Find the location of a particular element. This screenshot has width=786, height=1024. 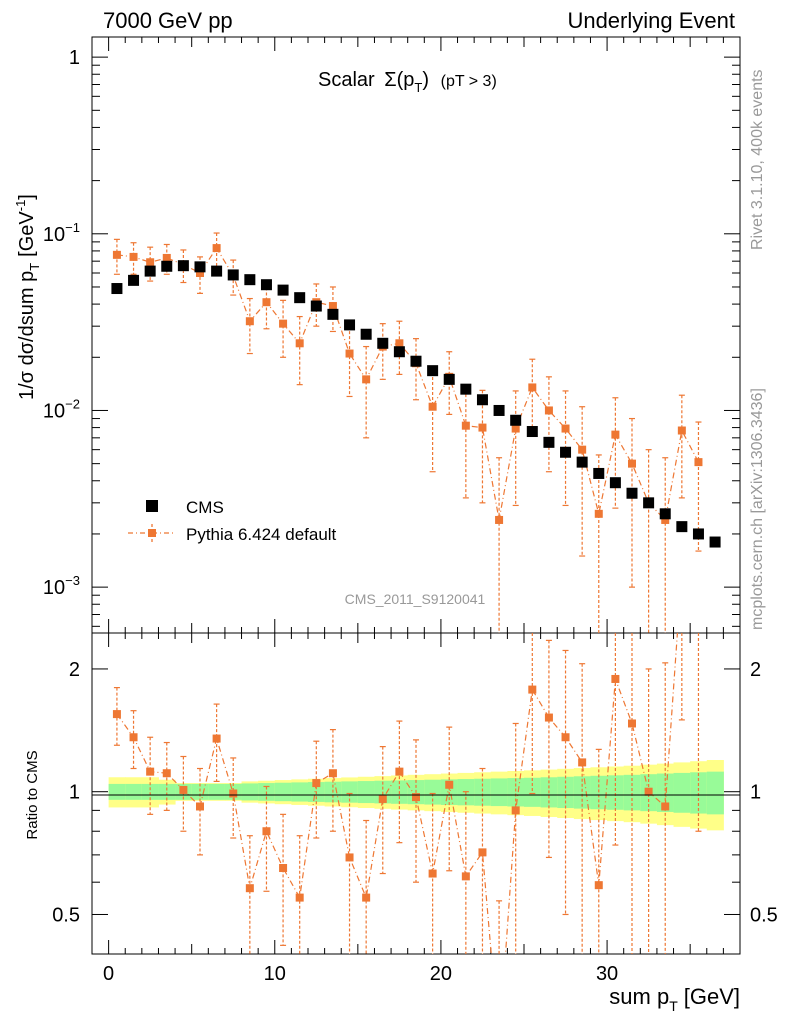

legend-mc-marker is located at coordinates (152, 533).